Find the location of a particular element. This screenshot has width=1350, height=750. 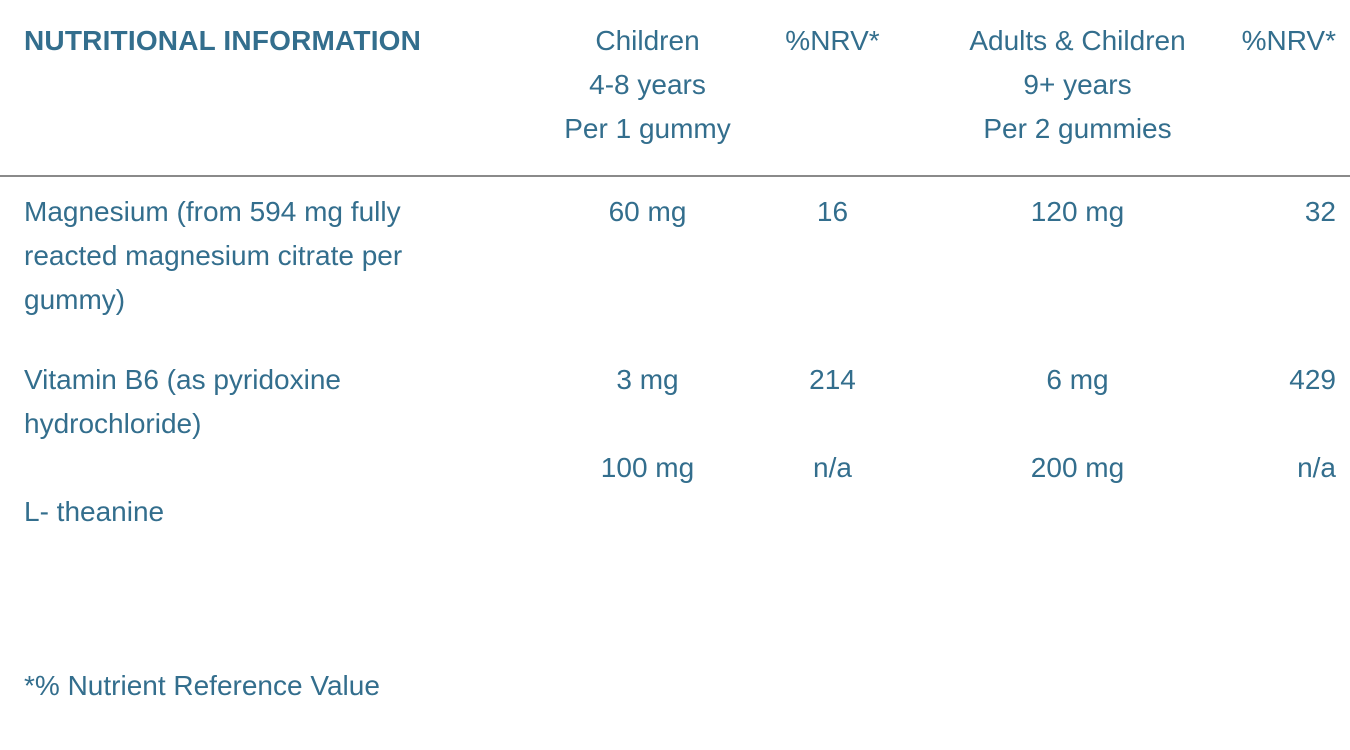

col-header-children-serving: Children 4-8 years Per 1 gummy is located at coordinates (647, 85).